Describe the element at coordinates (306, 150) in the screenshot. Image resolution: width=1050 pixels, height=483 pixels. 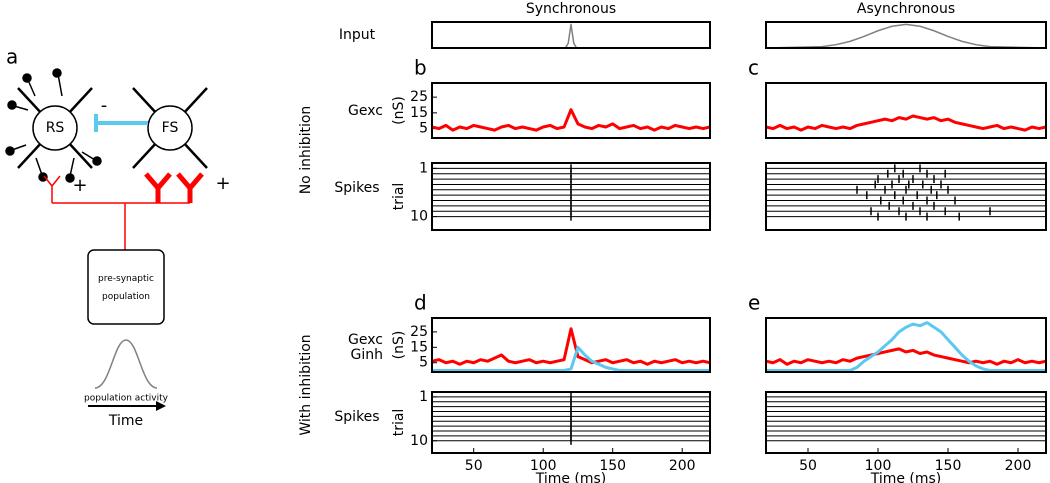
I see `row-label: No inhibition` at that location.